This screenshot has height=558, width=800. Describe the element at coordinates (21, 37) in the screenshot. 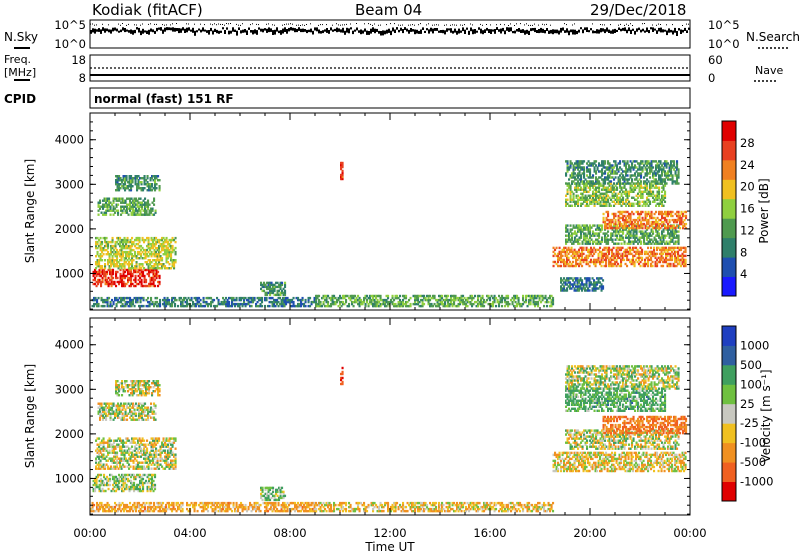

I see `nsky-label: N.Sky` at that location.